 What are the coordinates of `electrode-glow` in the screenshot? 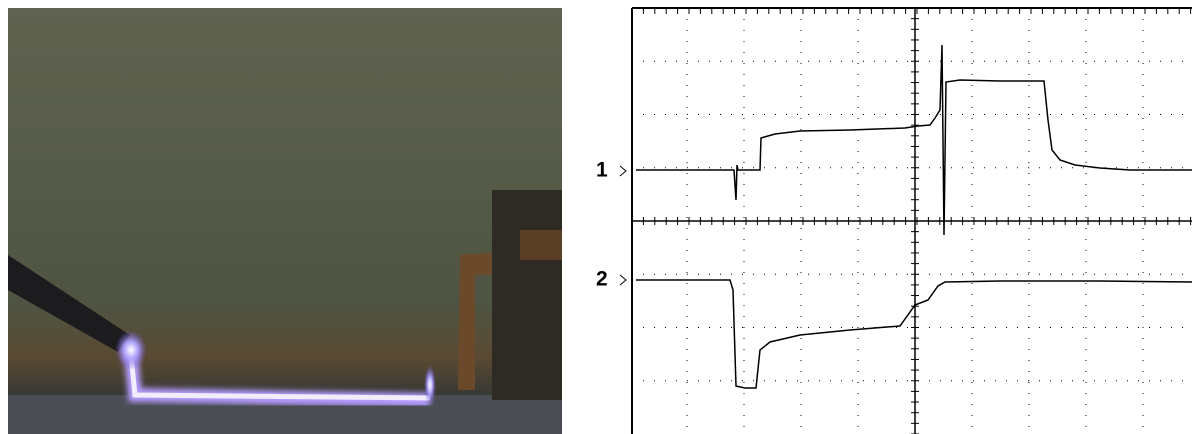 It's located at (430, 385).